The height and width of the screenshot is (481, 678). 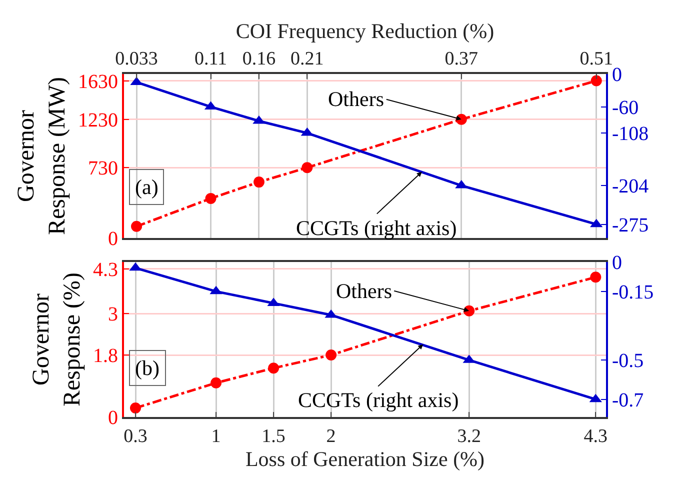 I want to click on x-tick-label: 2, so click(x=331, y=436).